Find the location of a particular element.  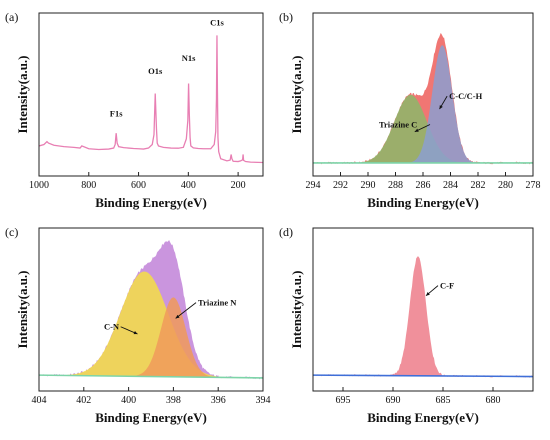

x-tick-label: 288 is located at coordinates (395, 185).